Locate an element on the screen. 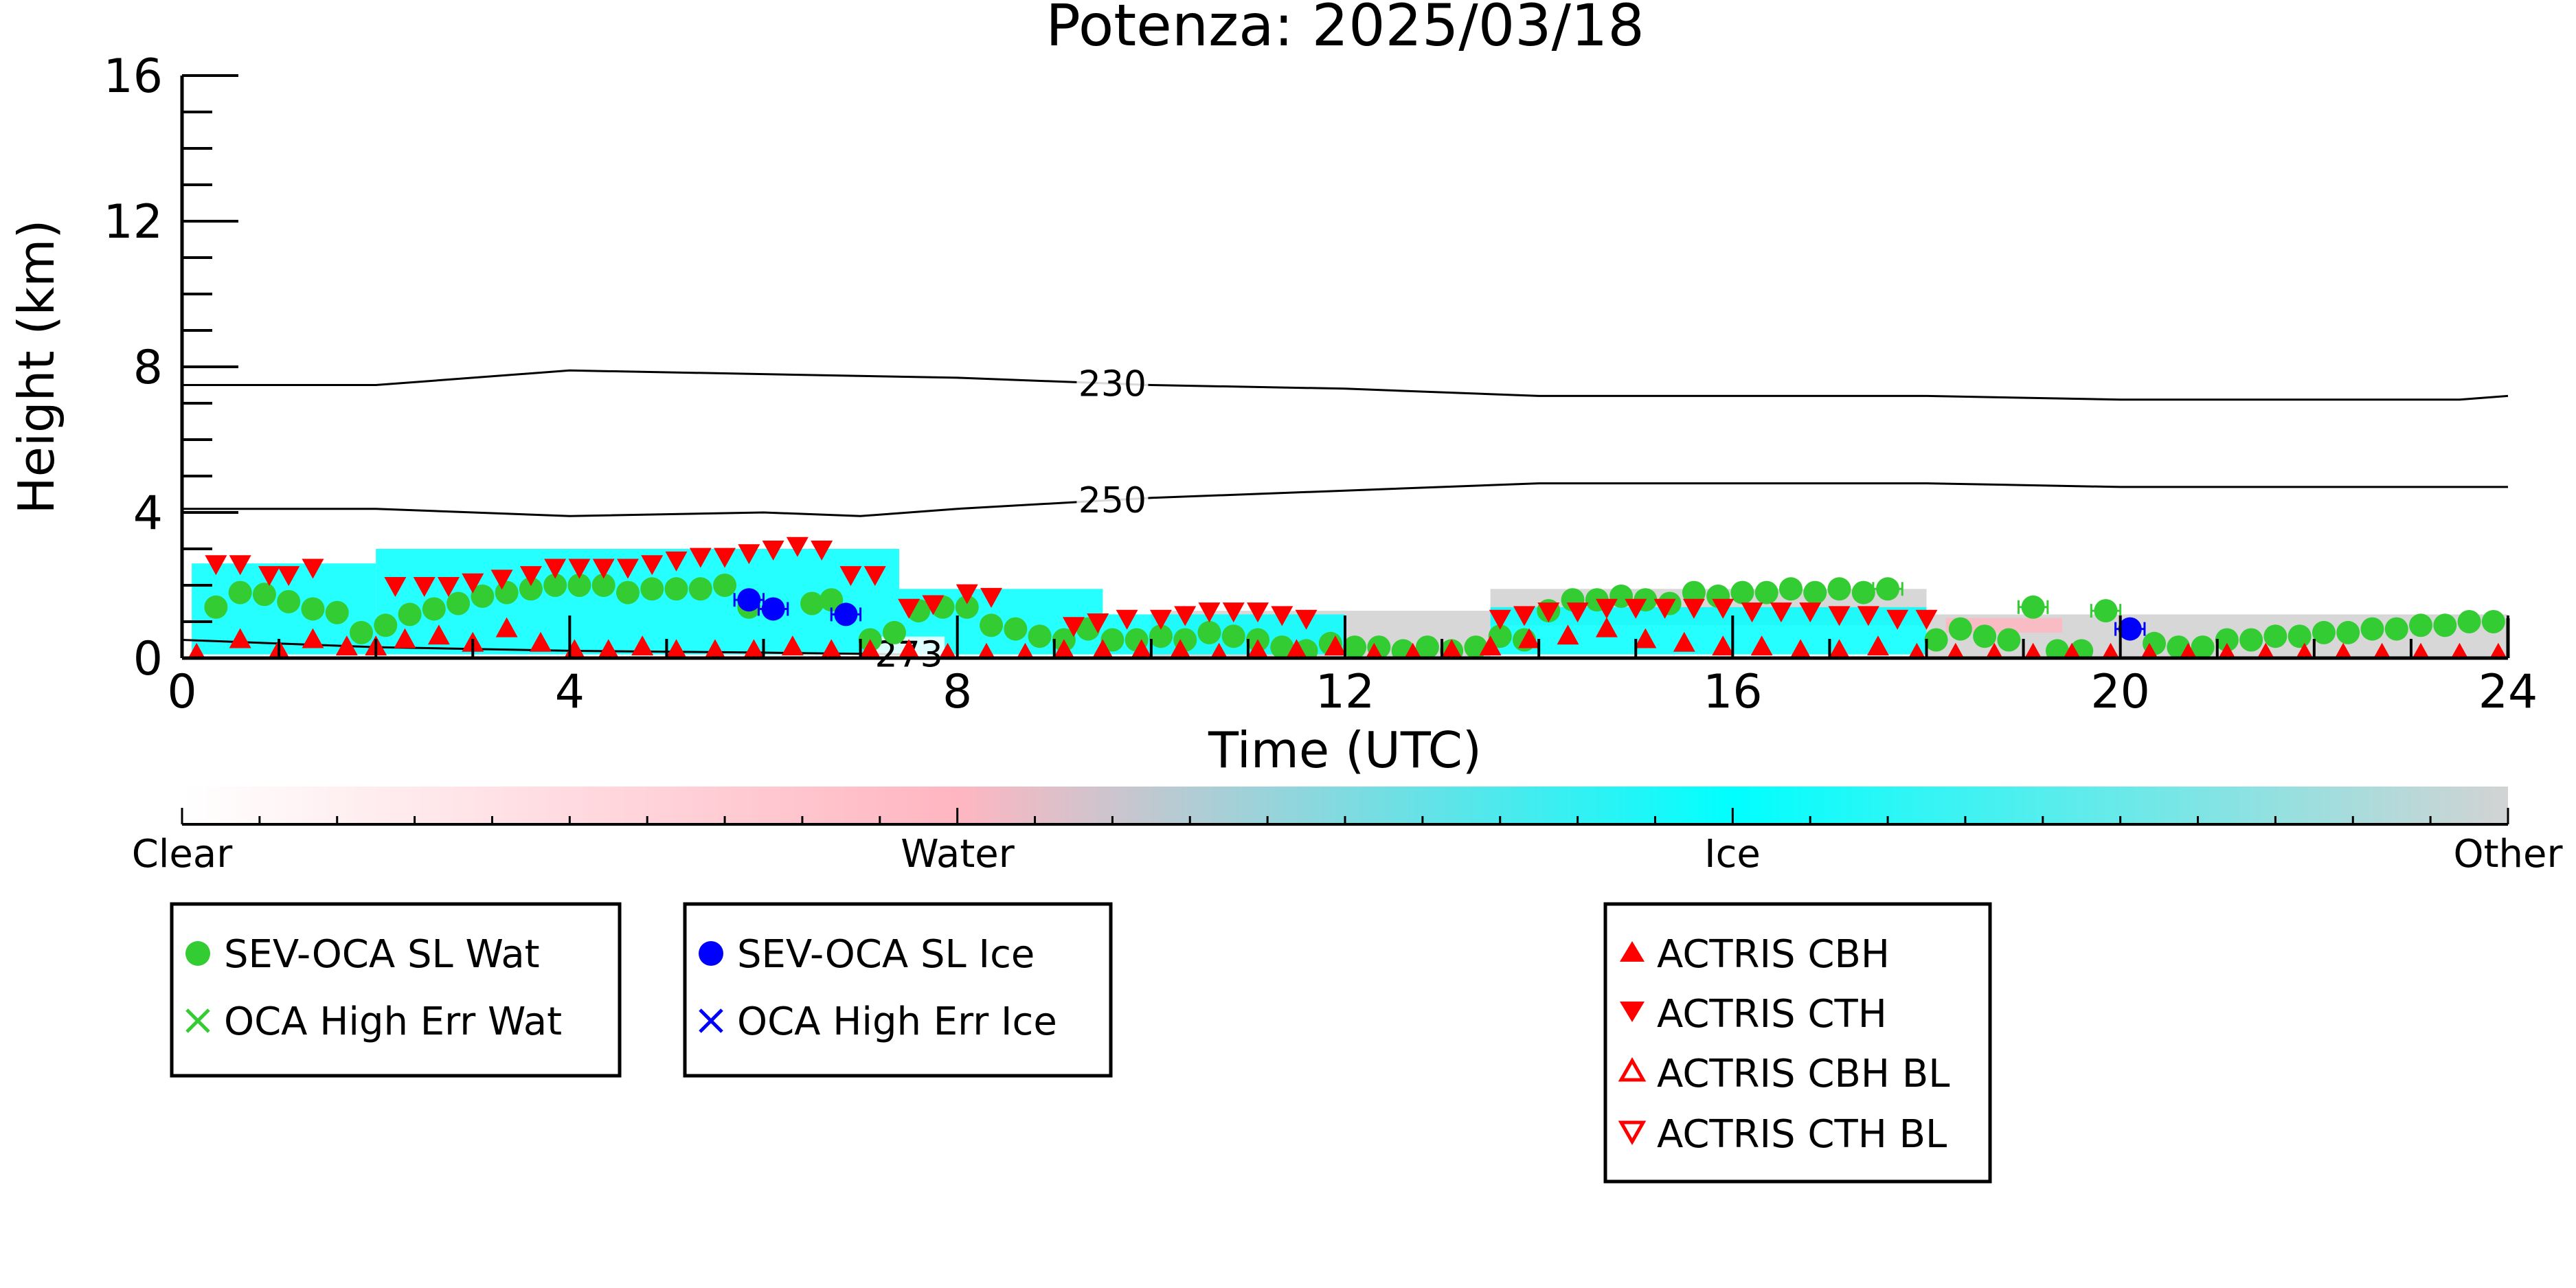 Image resolution: width=2576 pixels, height=1288 pixels. legend-label: SEV-OCA SL Wat is located at coordinates (382, 954).